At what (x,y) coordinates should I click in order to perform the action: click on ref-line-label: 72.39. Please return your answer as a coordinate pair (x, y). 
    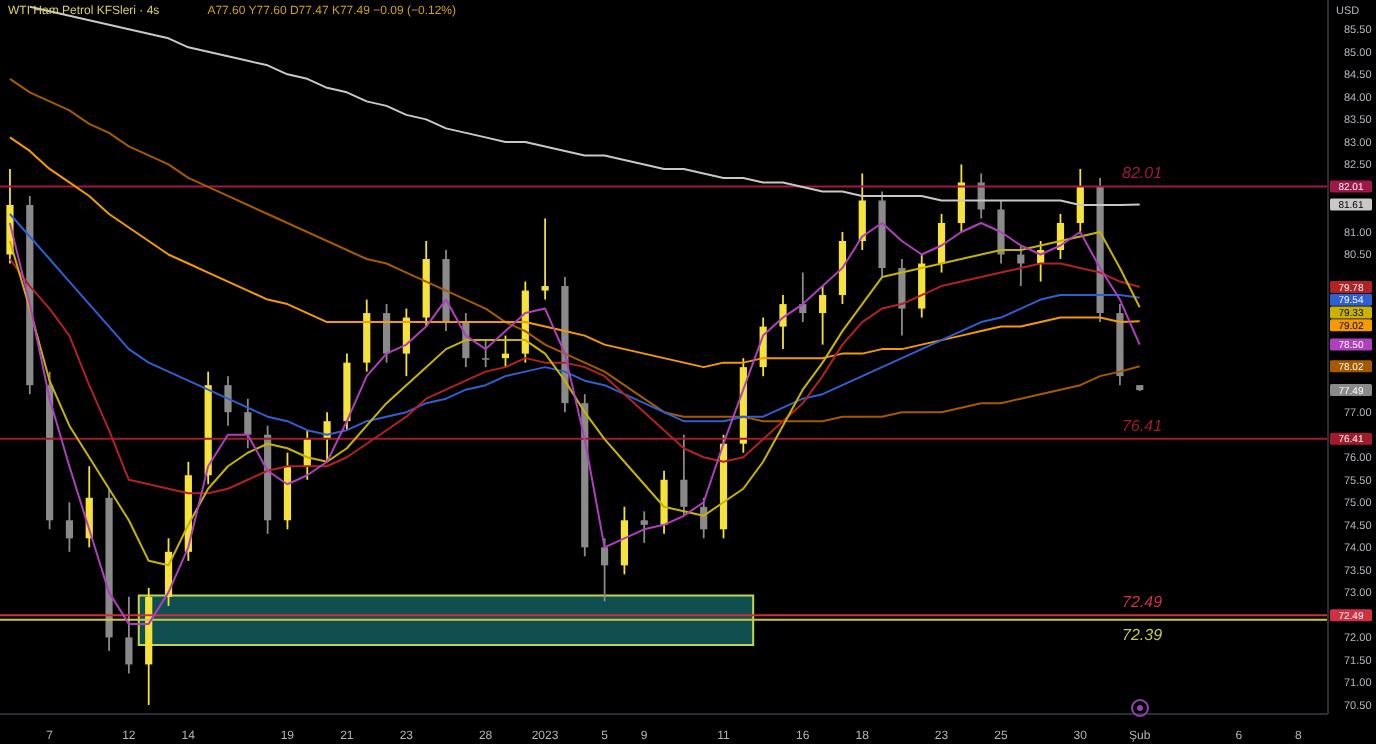
    Looking at the image, I should click on (1143, 634).